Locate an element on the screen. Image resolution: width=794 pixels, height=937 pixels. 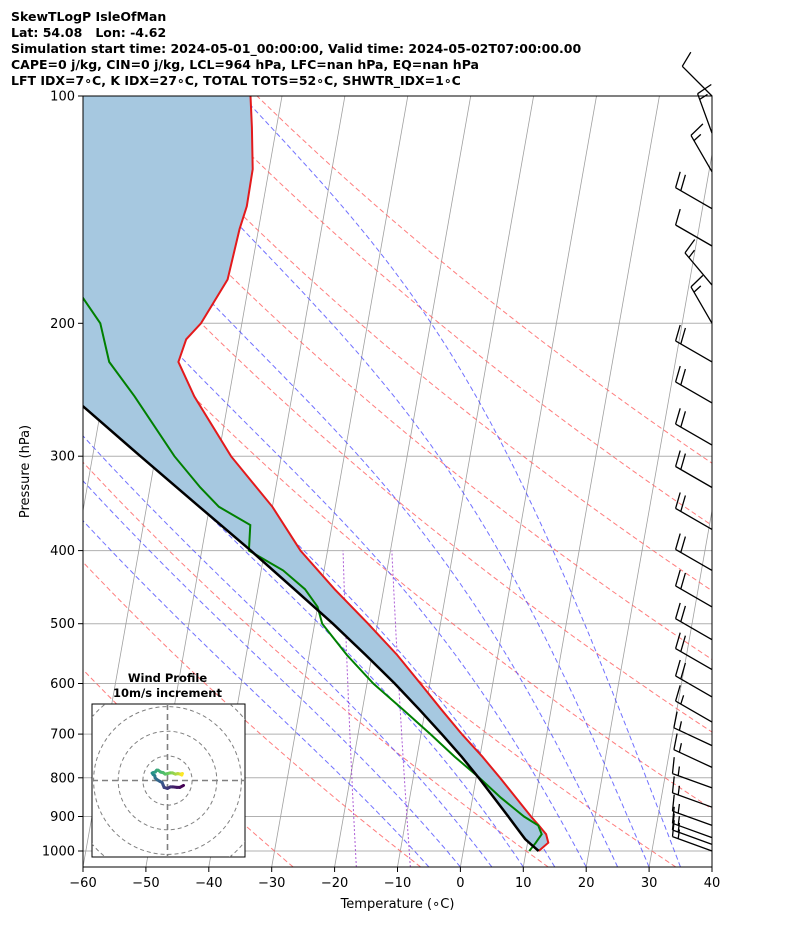
y-tick-label: 300 is located at coordinates (62, 457).